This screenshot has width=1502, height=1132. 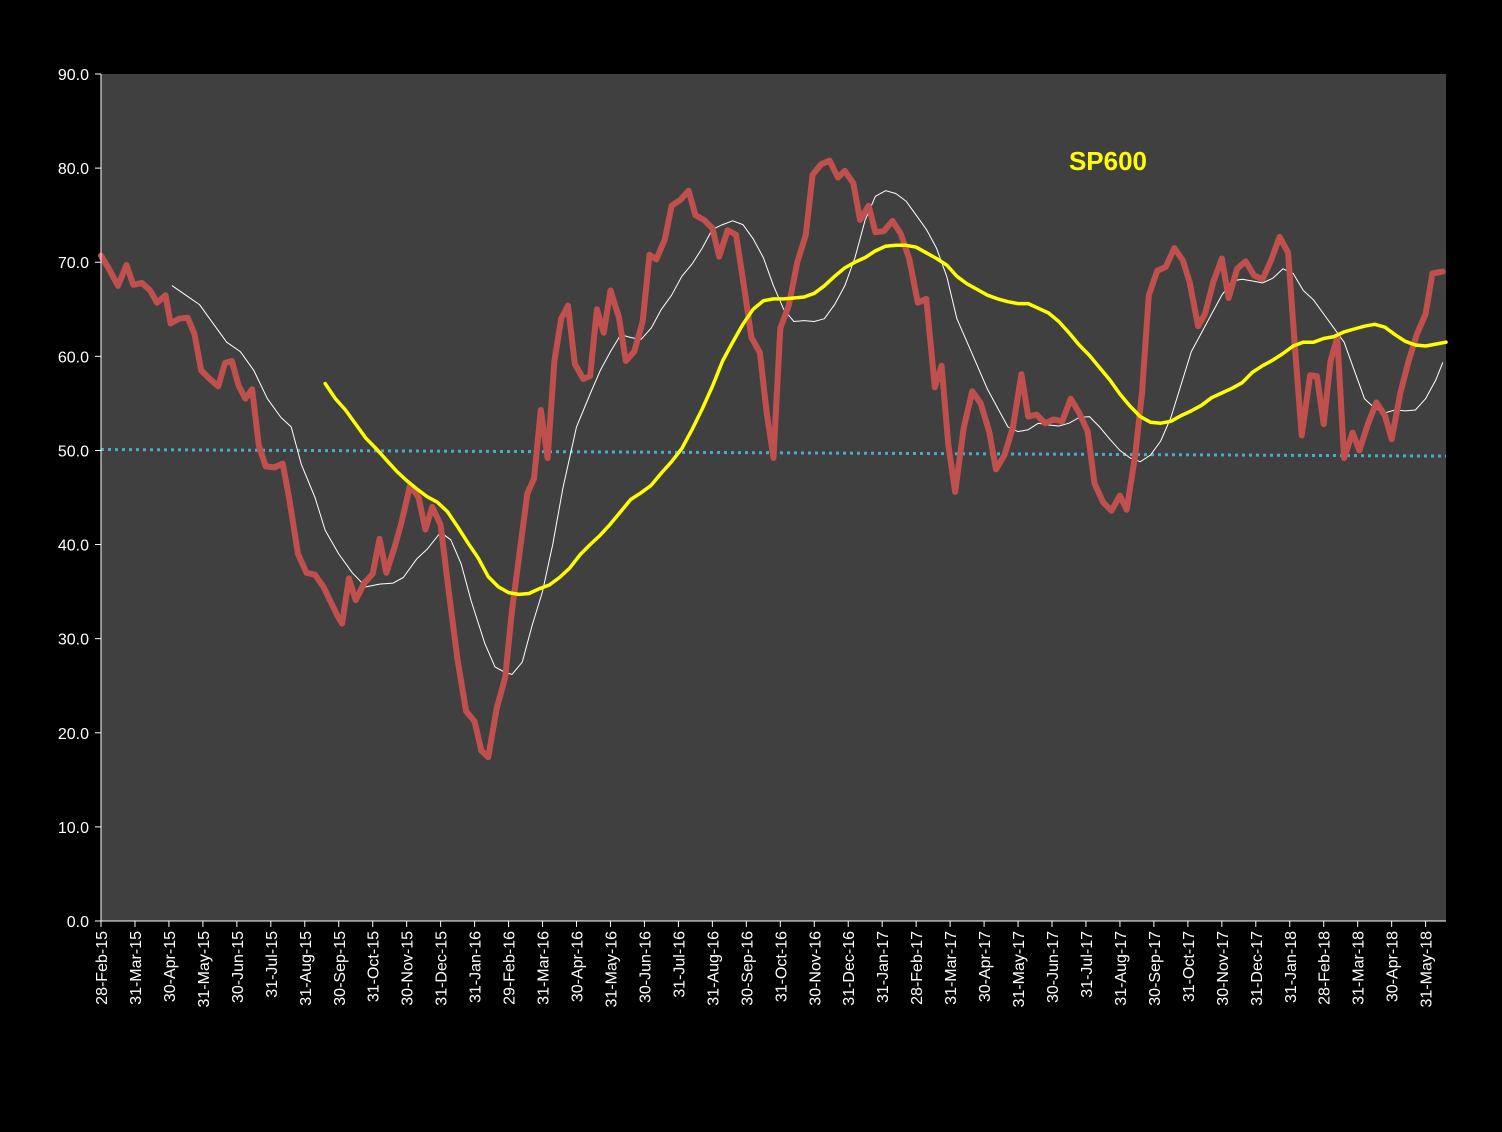 I want to click on x-tick-label: 31-Aug-15, so click(x=306, y=968).